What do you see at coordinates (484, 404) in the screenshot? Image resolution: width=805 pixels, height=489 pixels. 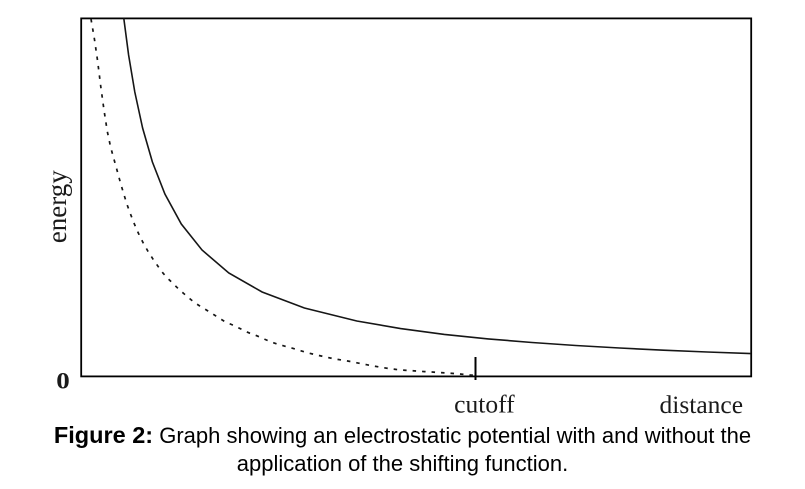 I see `svg-text: cutoff` at bounding box center [484, 404].